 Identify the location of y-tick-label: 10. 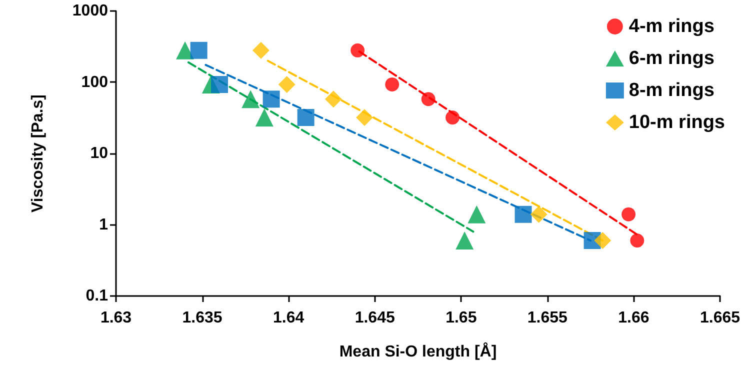
(99, 153).